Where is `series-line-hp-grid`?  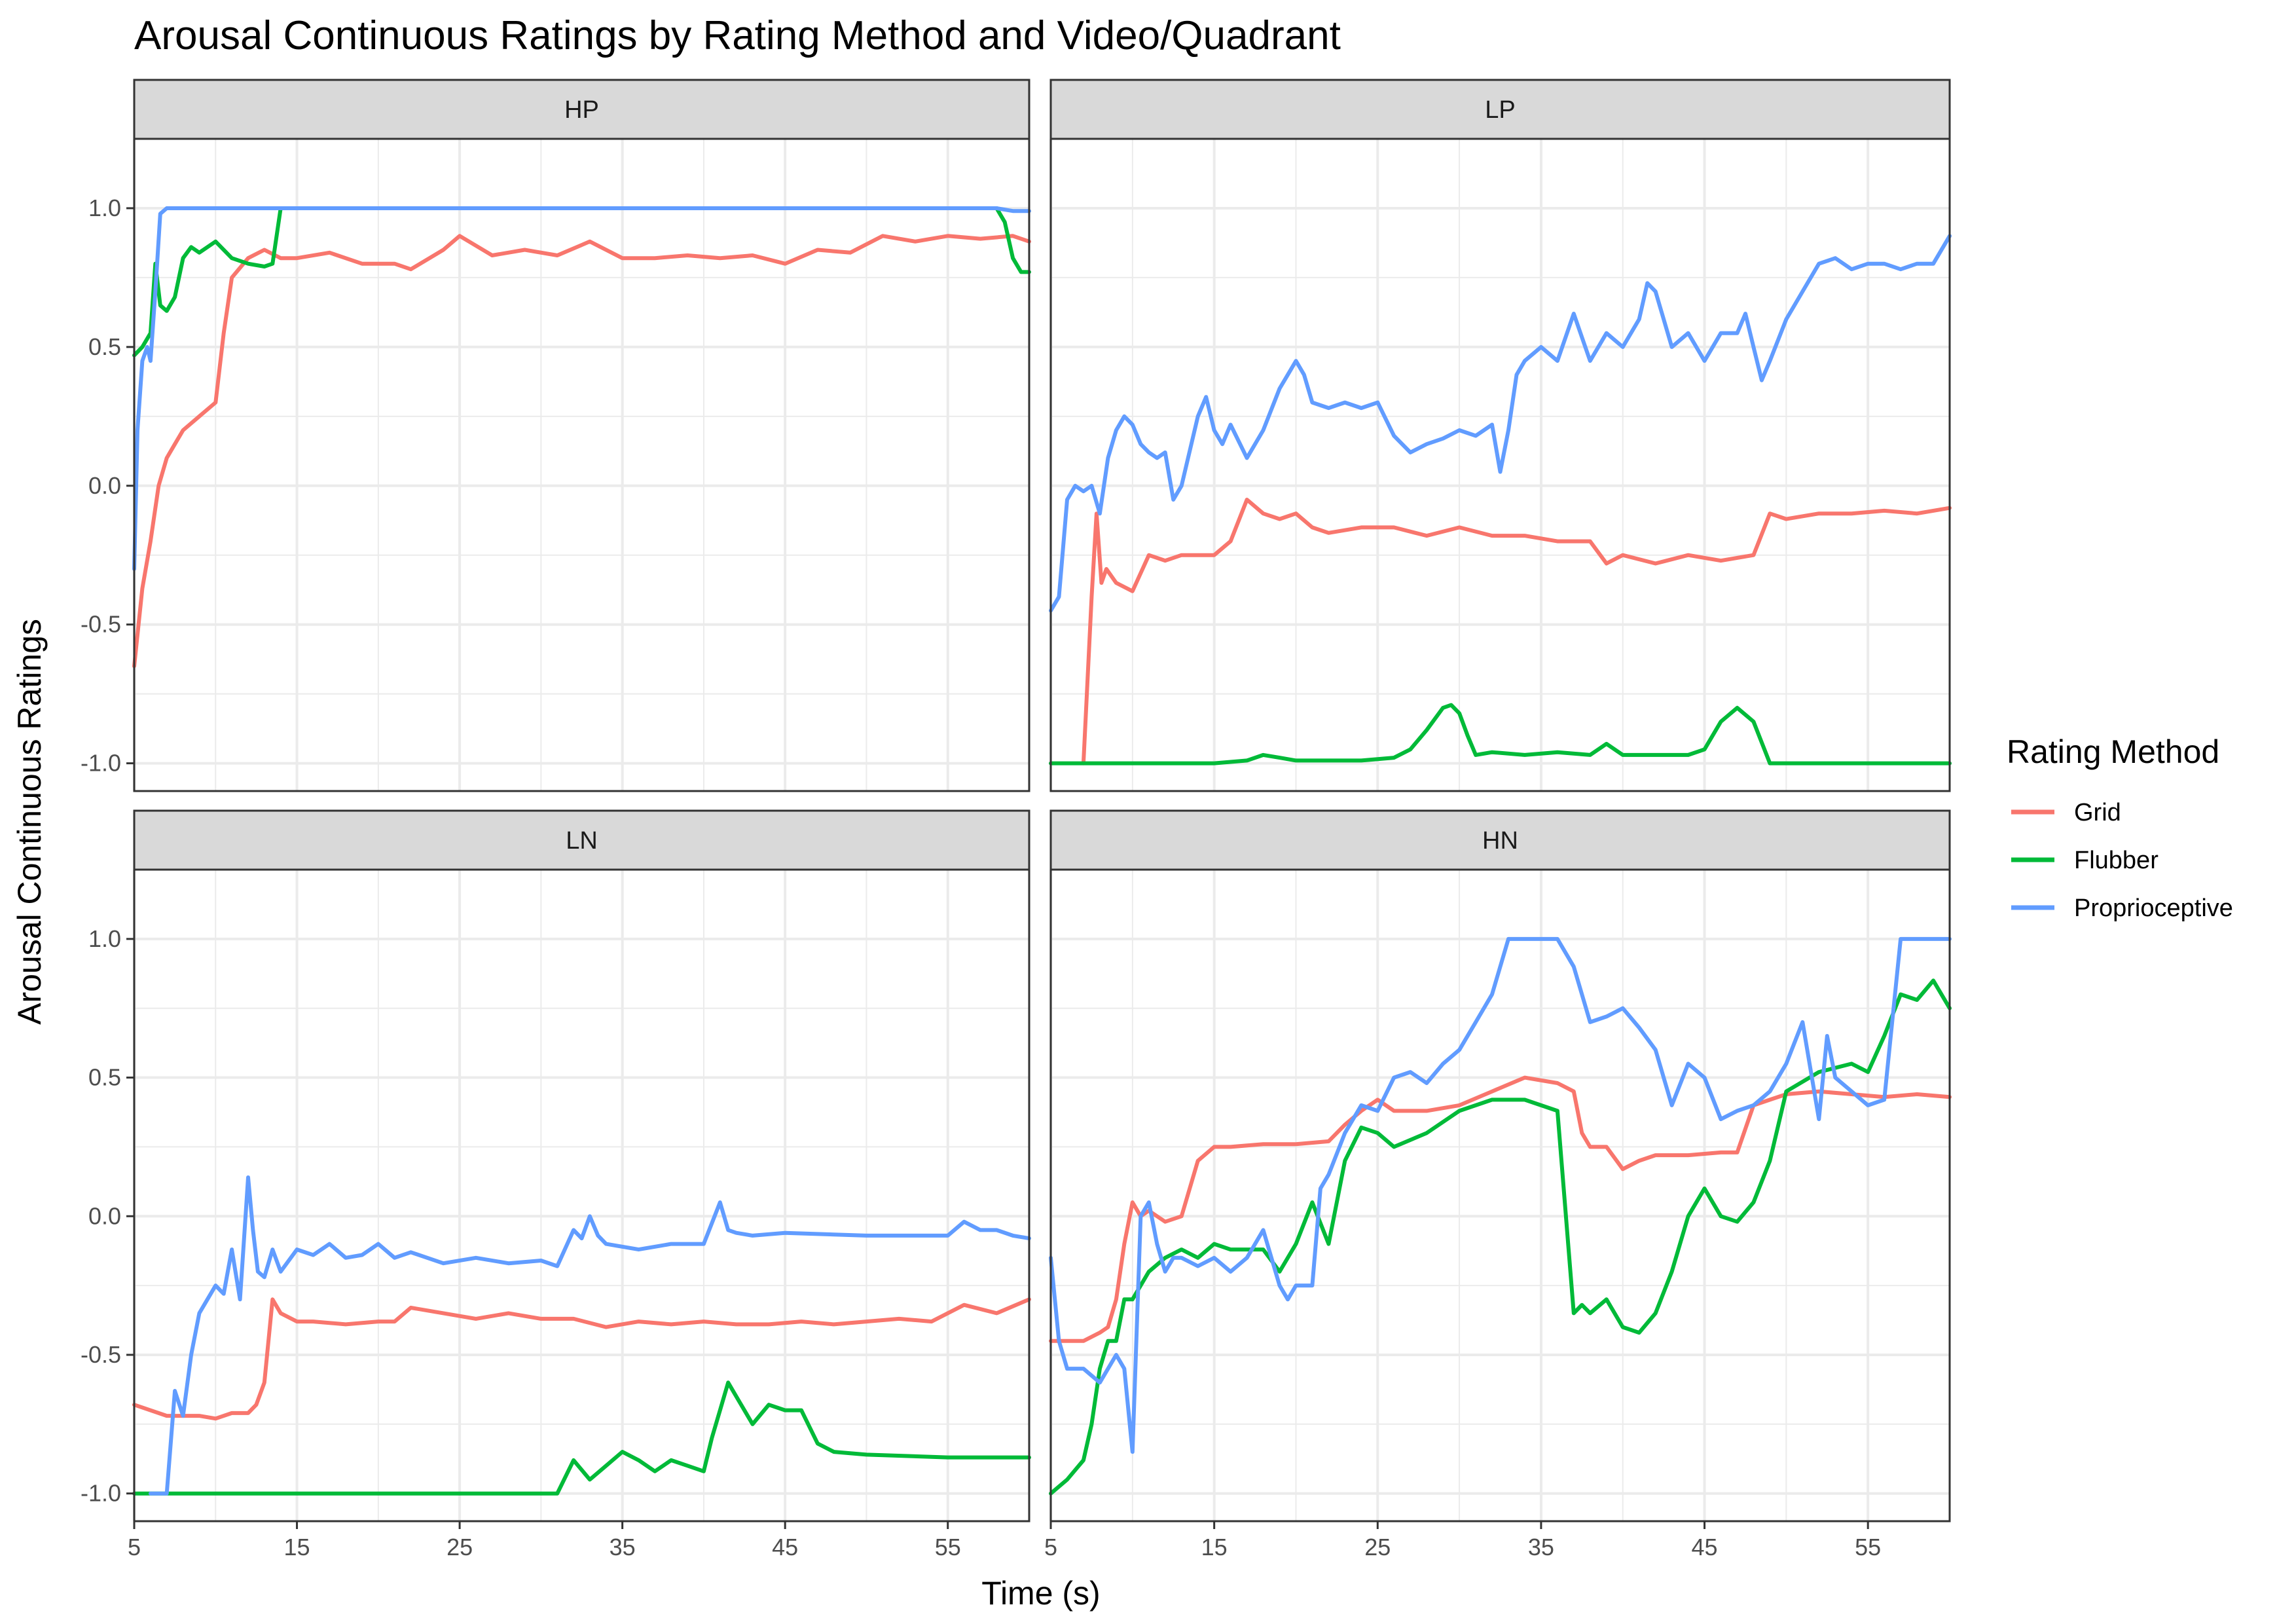 series-line-hp-grid is located at coordinates (581, 451).